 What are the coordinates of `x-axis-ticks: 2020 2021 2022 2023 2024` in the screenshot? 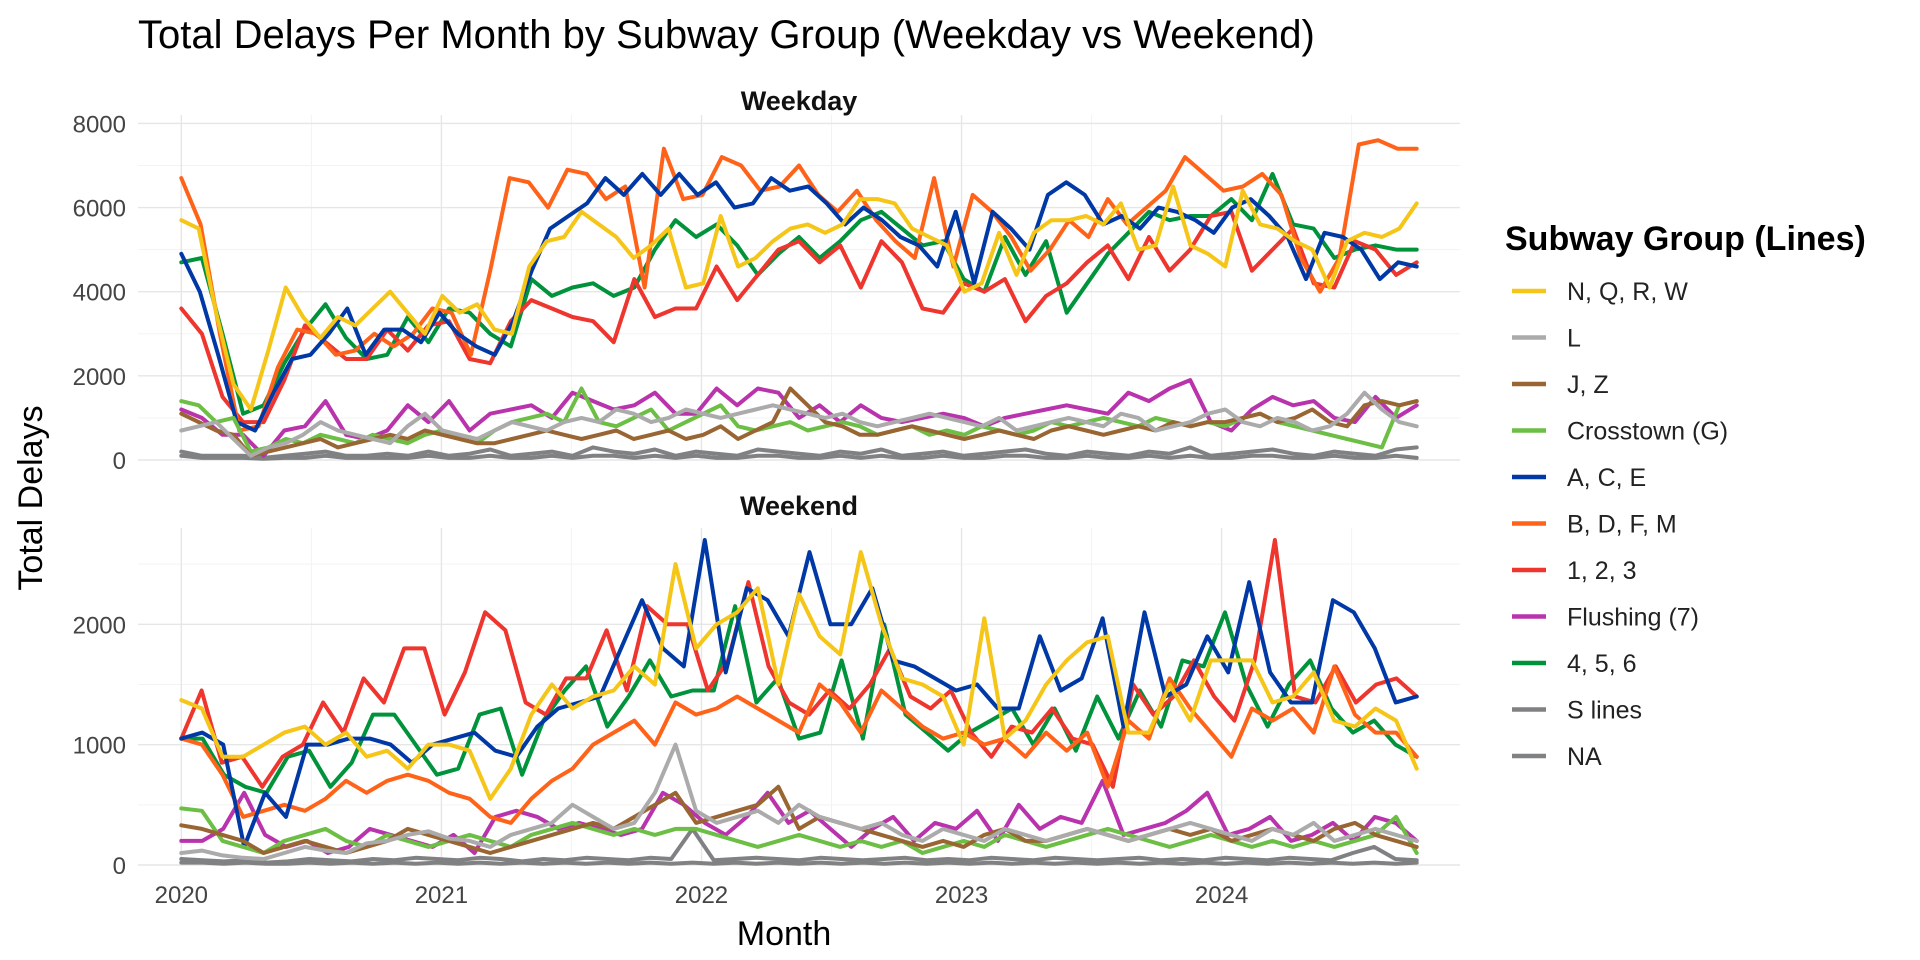 It's located at (702, 895).